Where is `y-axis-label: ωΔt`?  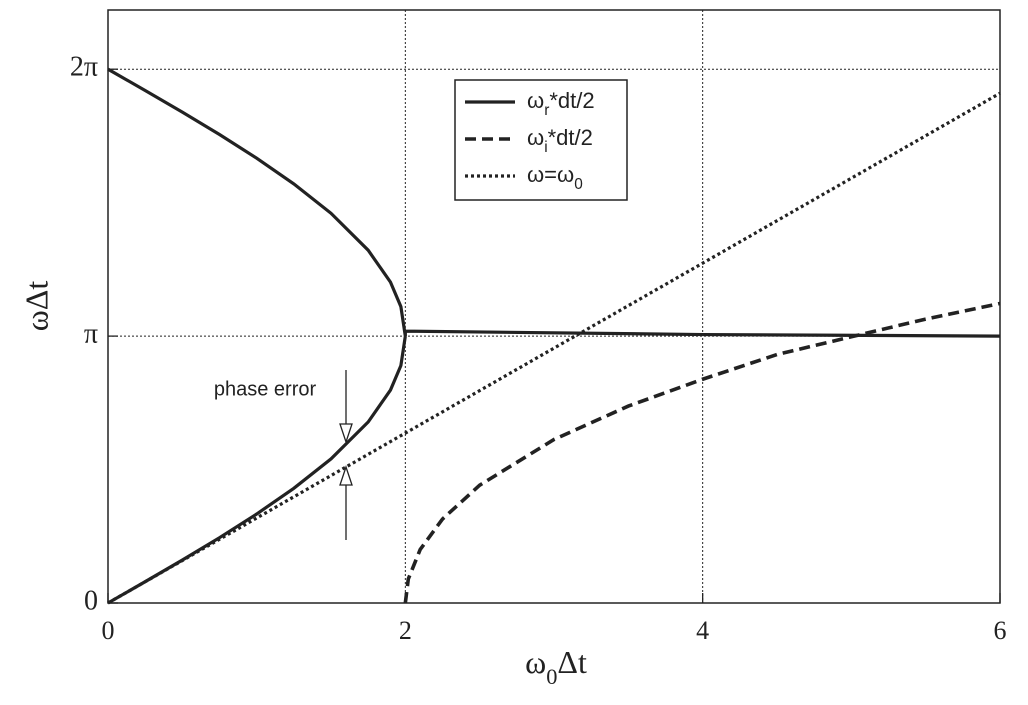
y-axis-label: ωΔt is located at coordinates (36, 306).